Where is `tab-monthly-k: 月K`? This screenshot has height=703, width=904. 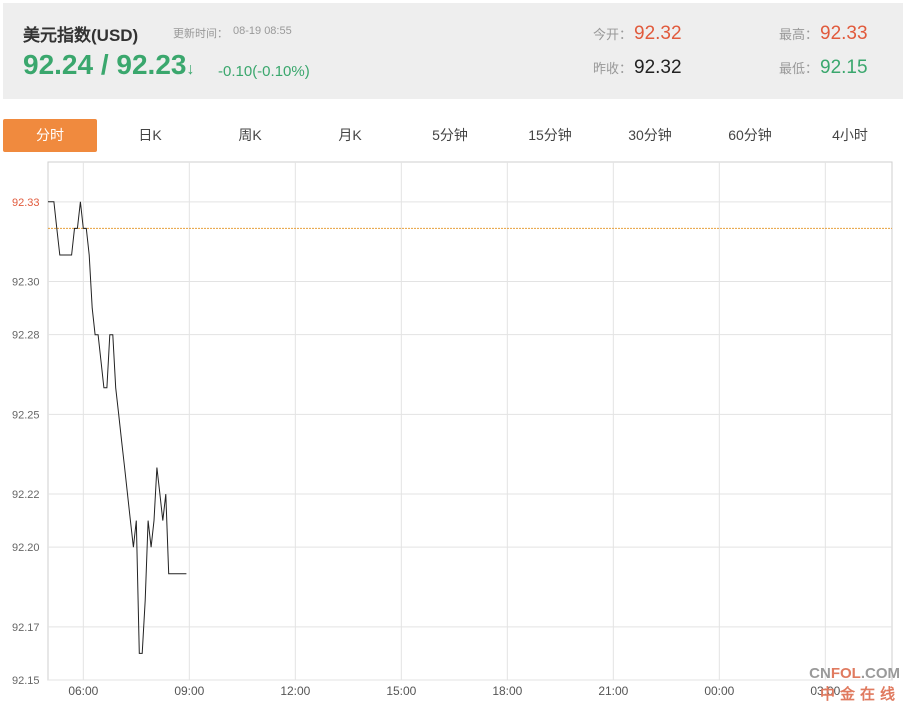 tab-monthly-k: 月K is located at coordinates (350, 135).